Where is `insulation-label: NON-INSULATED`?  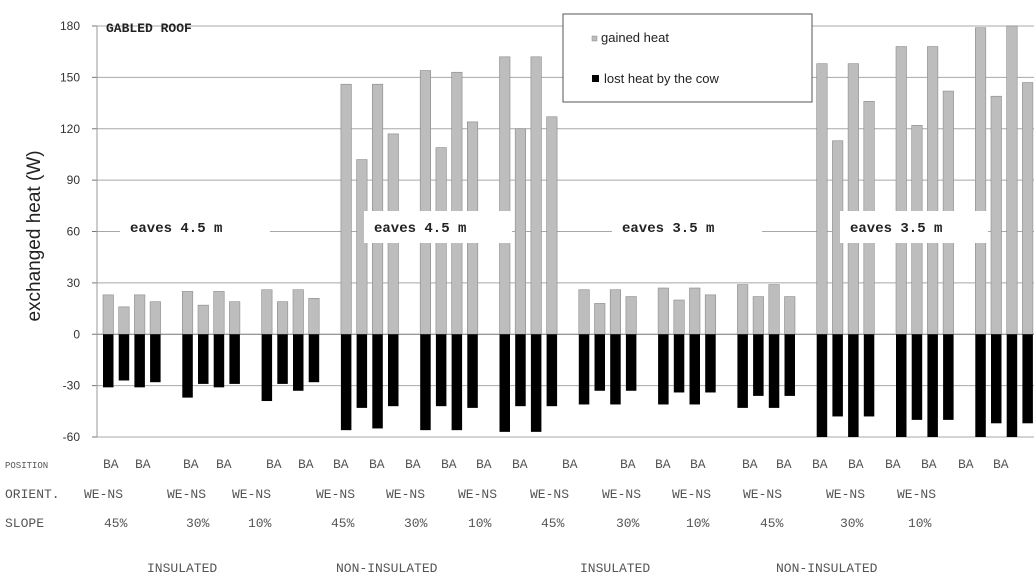
insulation-label: NON-INSULATED is located at coordinates (387, 568).